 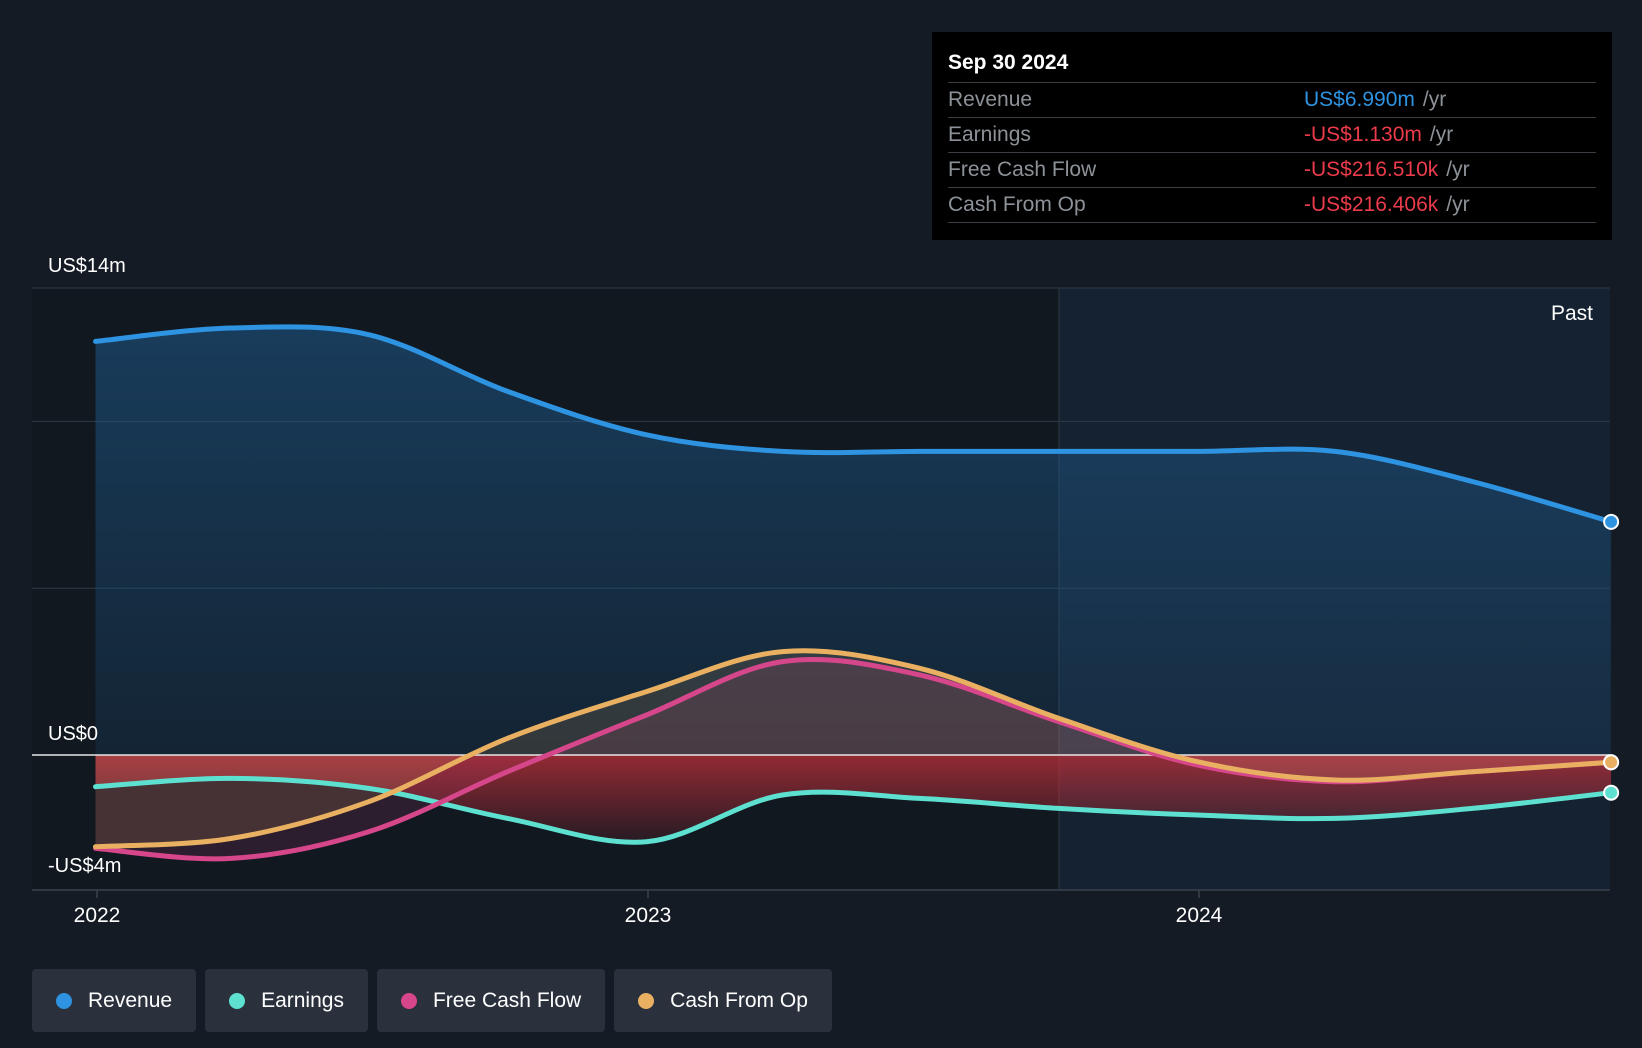 What do you see at coordinates (1572, 313) in the screenshot?
I see `past-label: Past` at bounding box center [1572, 313].